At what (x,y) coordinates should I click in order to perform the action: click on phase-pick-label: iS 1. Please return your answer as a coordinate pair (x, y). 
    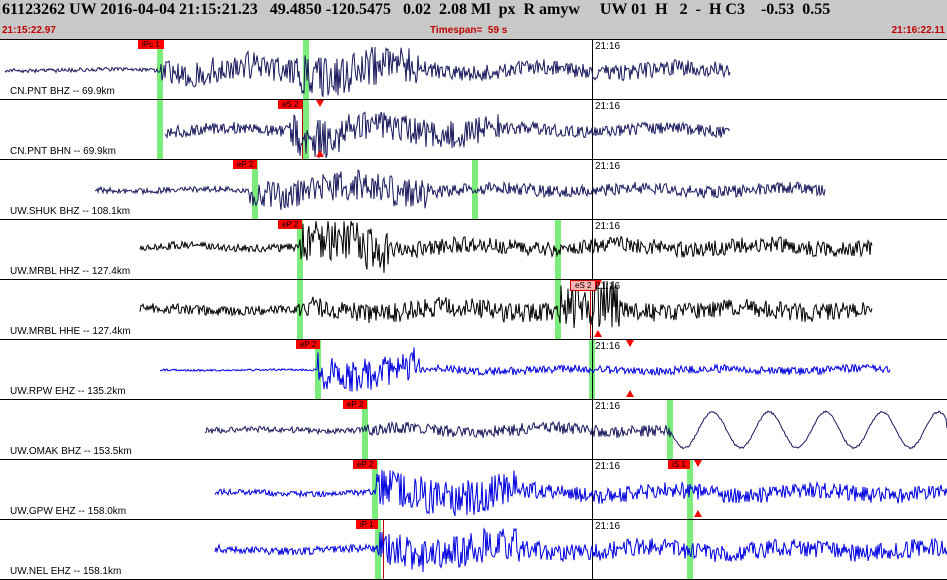
    Looking at the image, I should click on (679, 464).